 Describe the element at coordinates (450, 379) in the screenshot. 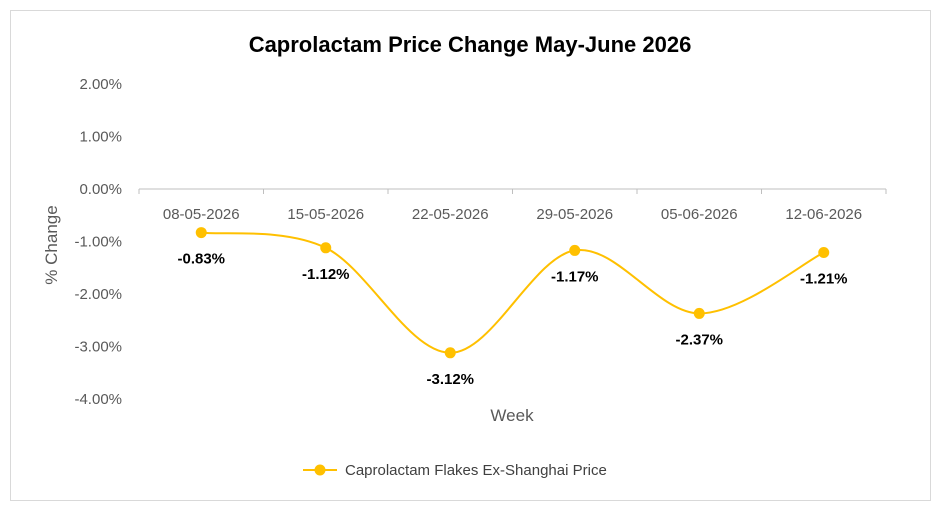

I see `data-label: -3.12%` at that location.